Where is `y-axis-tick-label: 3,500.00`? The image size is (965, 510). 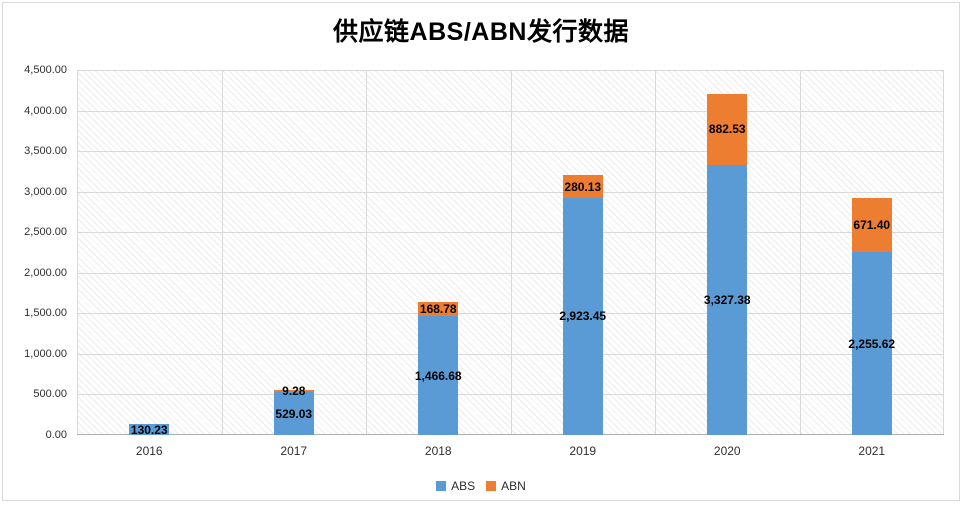
y-axis-tick-label: 3,500.00 is located at coordinates (45, 151).